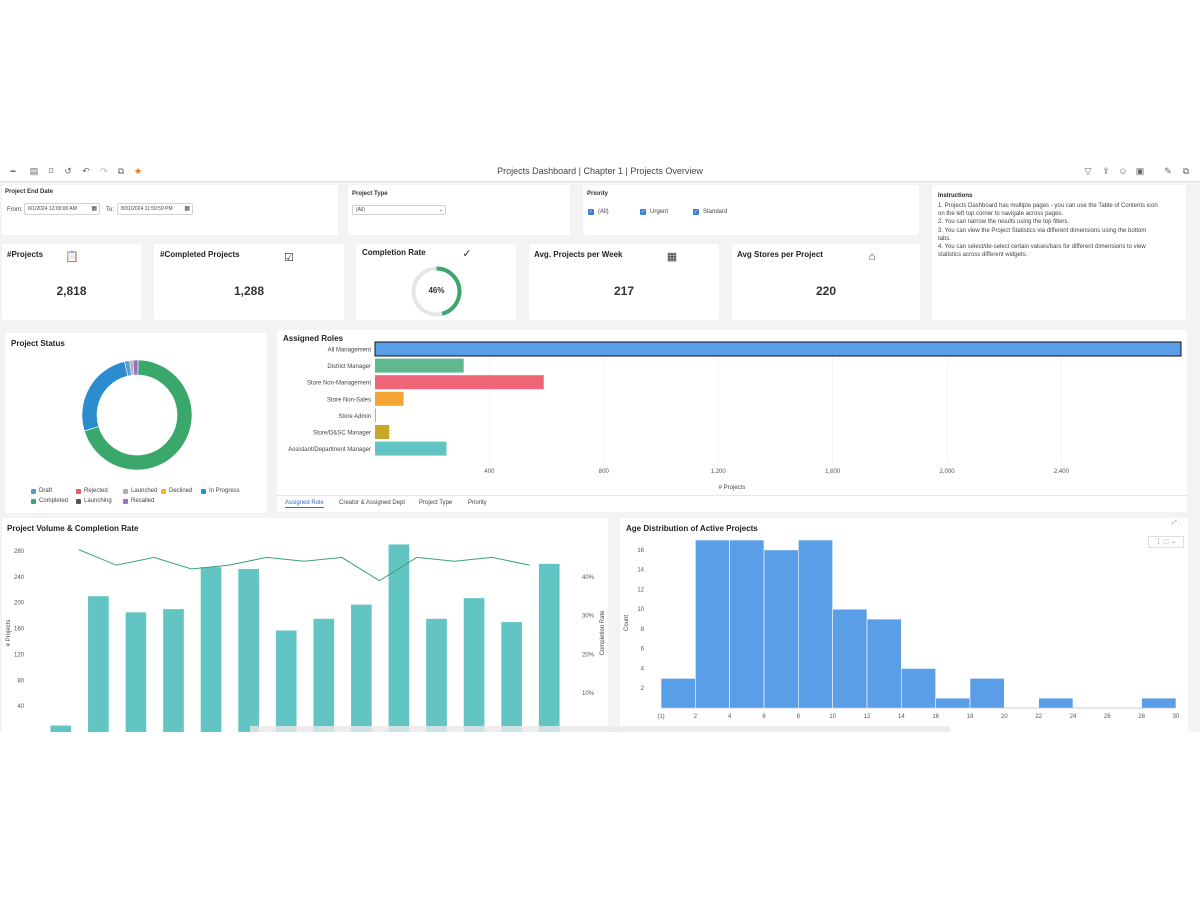 The height and width of the screenshot is (900, 1200). What do you see at coordinates (289, 258) in the screenshot?
I see `check-box-icon: ☑` at bounding box center [289, 258].